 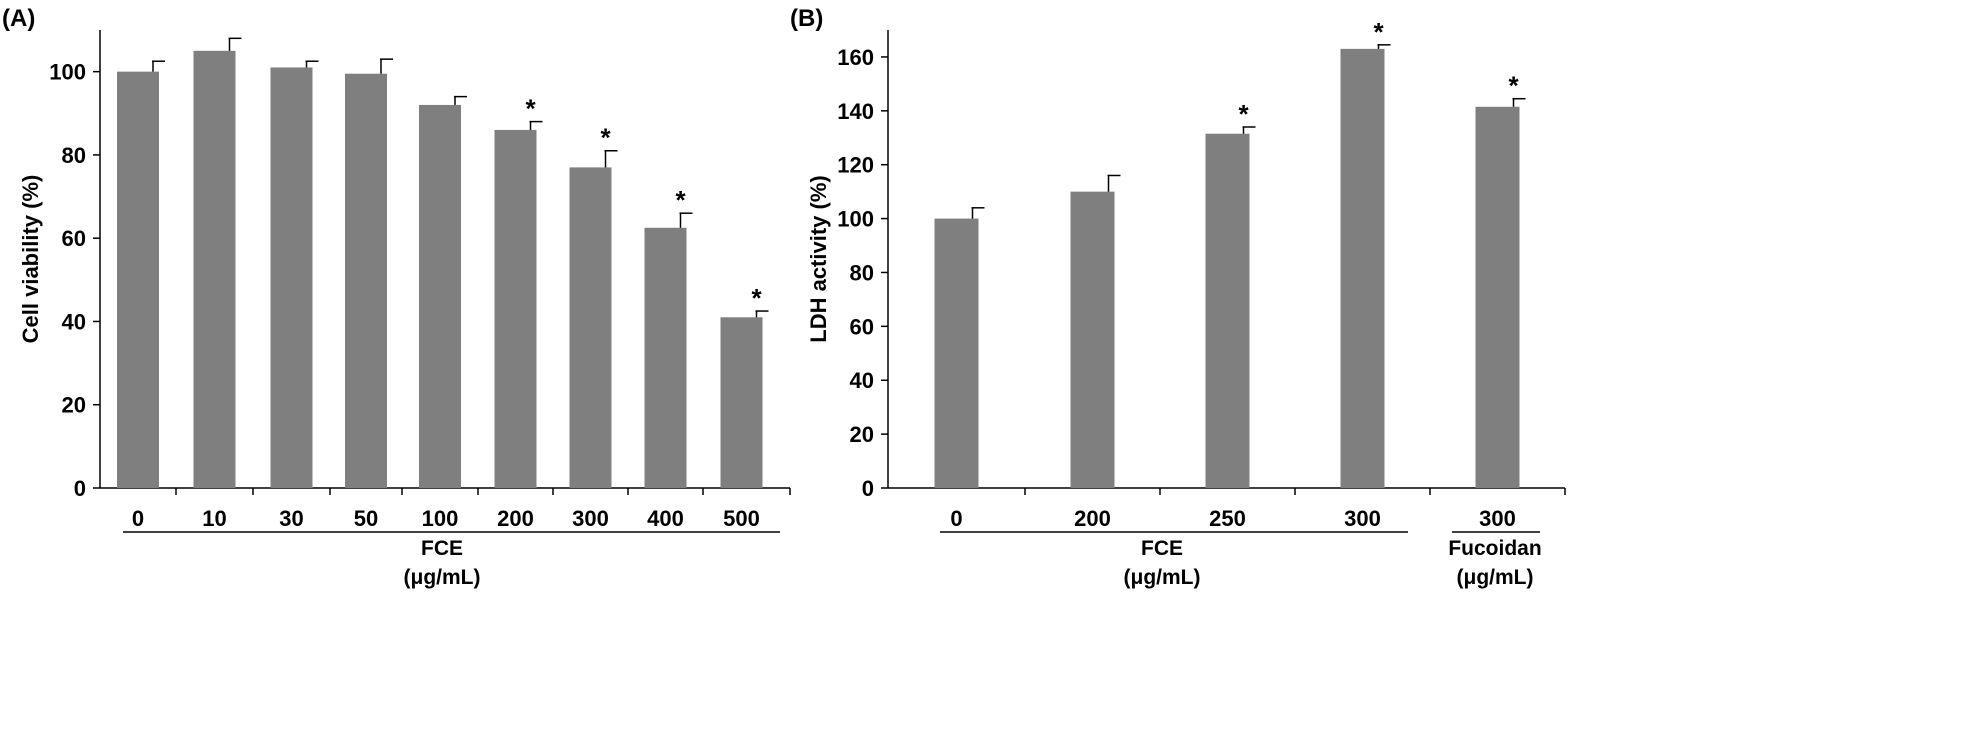 What do you see at coordinates (18, 18) in the screenshot?
I see `panel-a-label: (A)` at bounding box center [18, 18].